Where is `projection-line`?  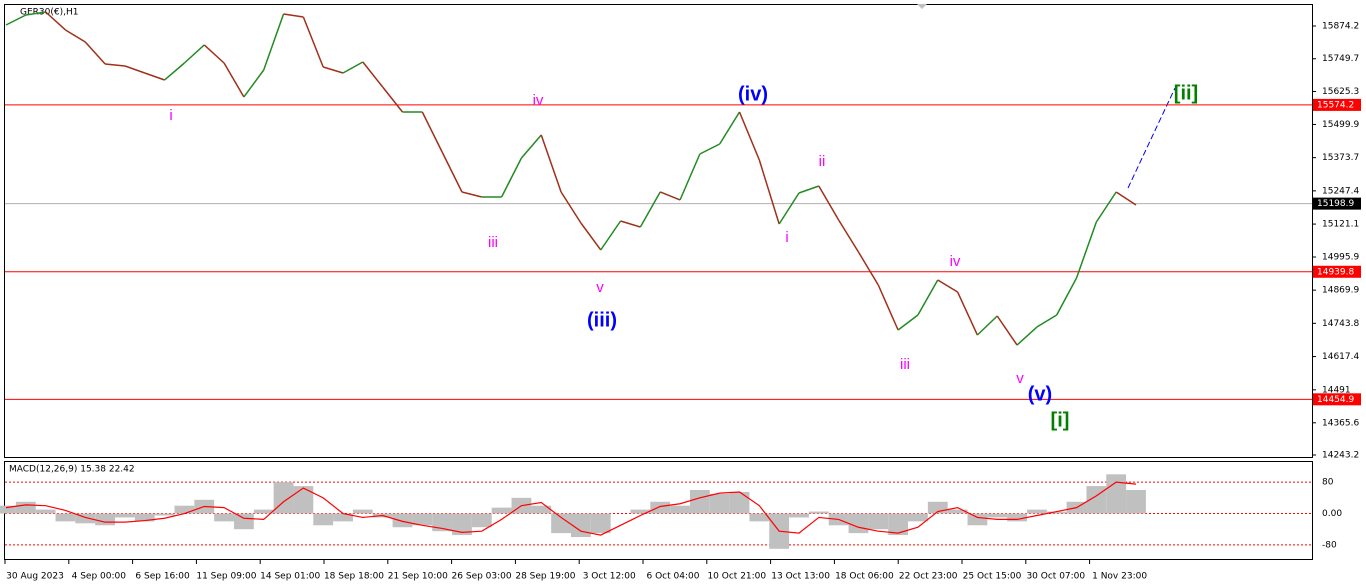 projection-line is located at coordinates (1151, 138).